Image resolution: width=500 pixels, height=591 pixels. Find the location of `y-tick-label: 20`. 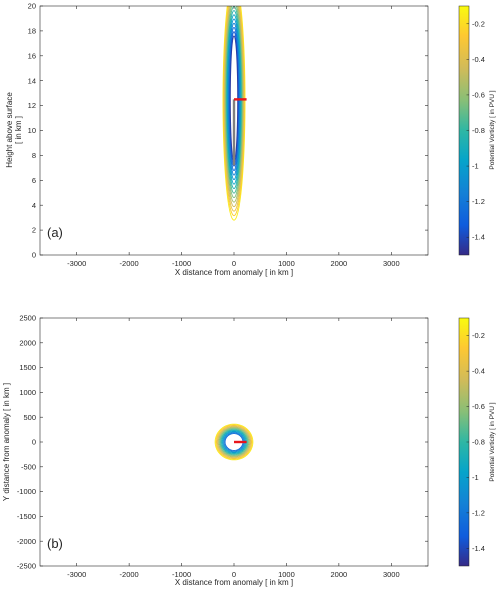

y-tick-label: 20 is located at coordinates (32, 6).